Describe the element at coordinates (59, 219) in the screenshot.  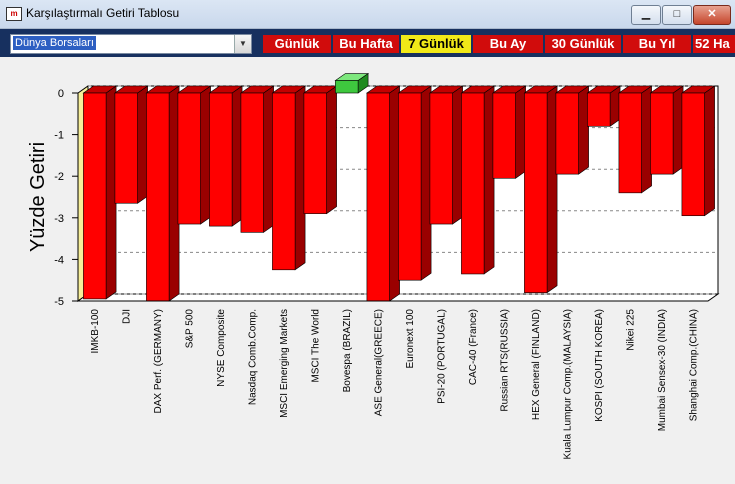
I see `y-tick-label: -3` at that location.